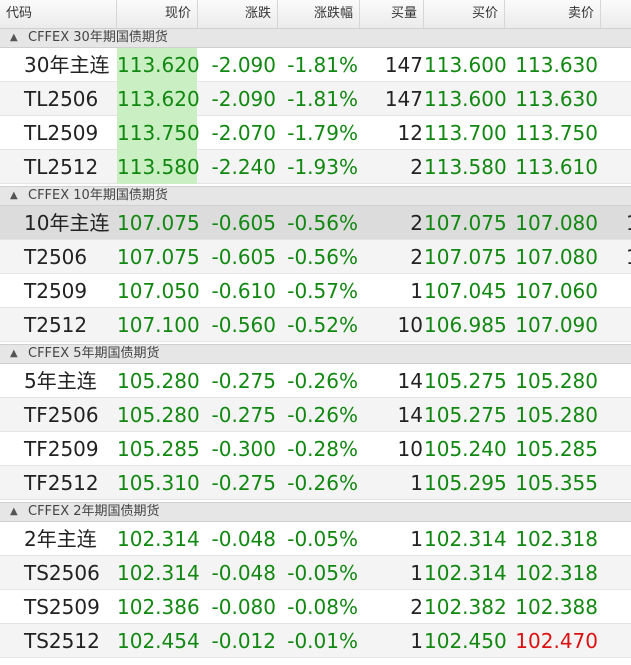 The height and width of the screenshot is (665, 631). Describe the element at coordinates (315, 573) in the screenshot. I see `table-row: TS2506 102.314 -0.048 -0.05% 1 102.314 102.318` at that location.